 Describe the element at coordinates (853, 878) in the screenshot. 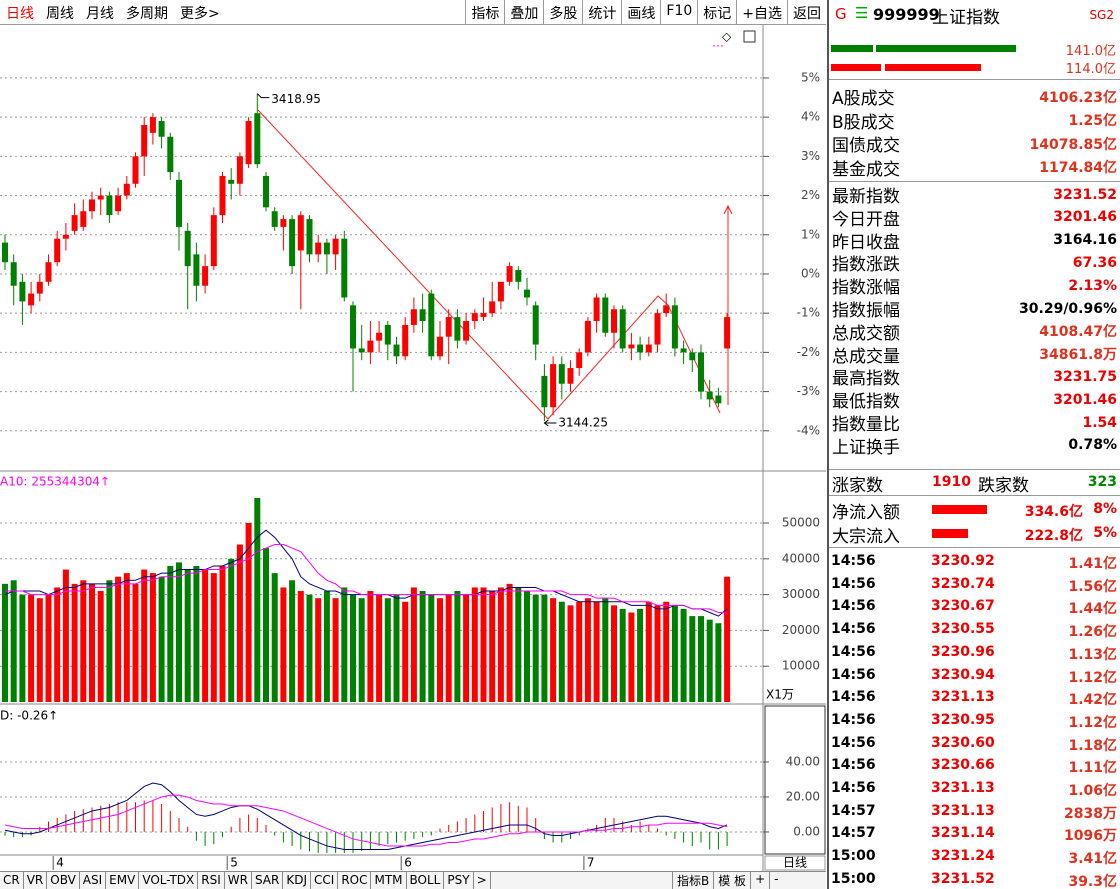

I see `tick-time: 15:00` at that location.